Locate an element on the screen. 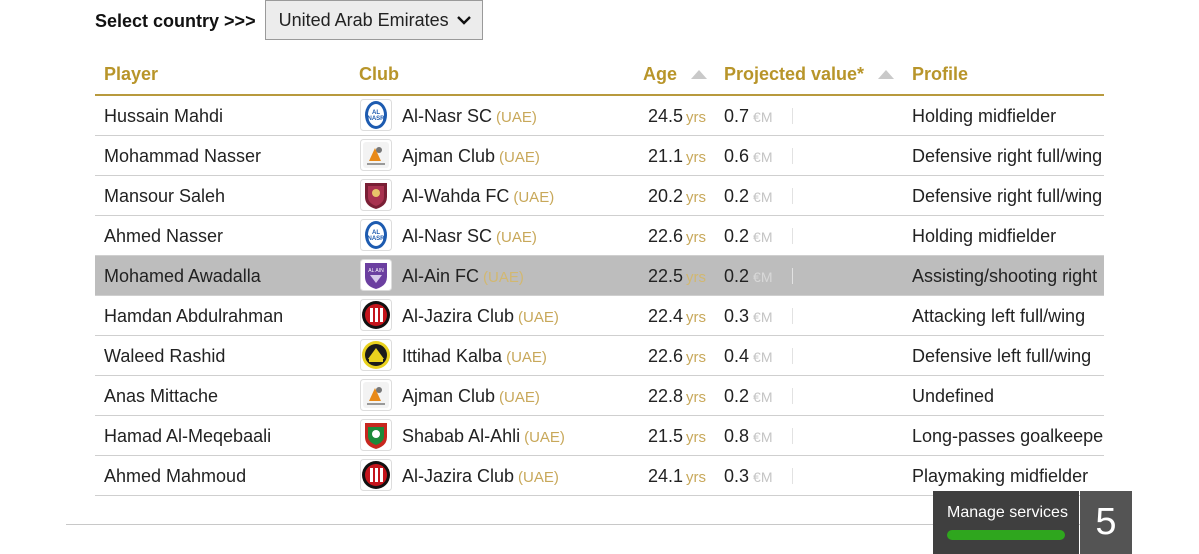 This screenshot has height=554, width=1199. player-name: Mohamed Awadalla is located at coordinates (182, 276).